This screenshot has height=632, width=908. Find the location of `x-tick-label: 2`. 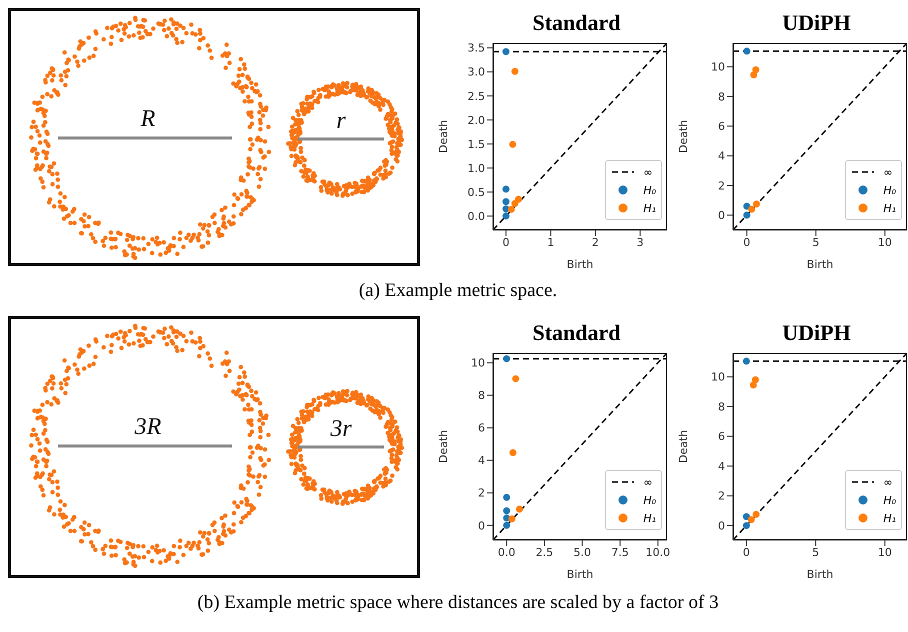

x-tick-label: 2 is located at coordinates (595, 242).